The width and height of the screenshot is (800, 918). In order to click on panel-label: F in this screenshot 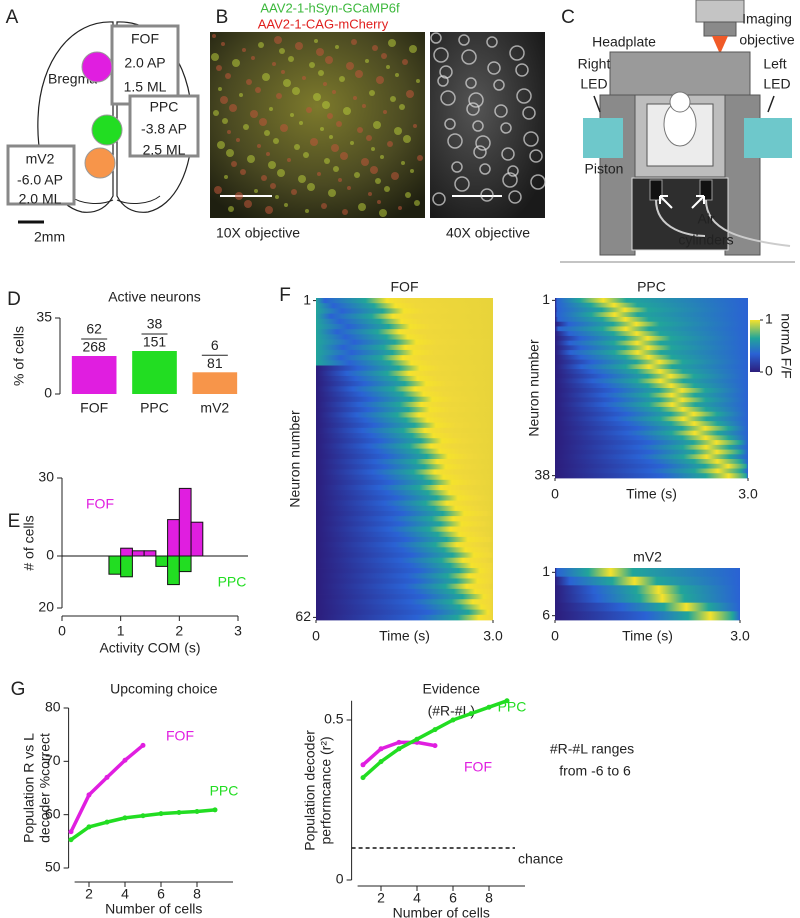, I will do `click(285, 295)`.